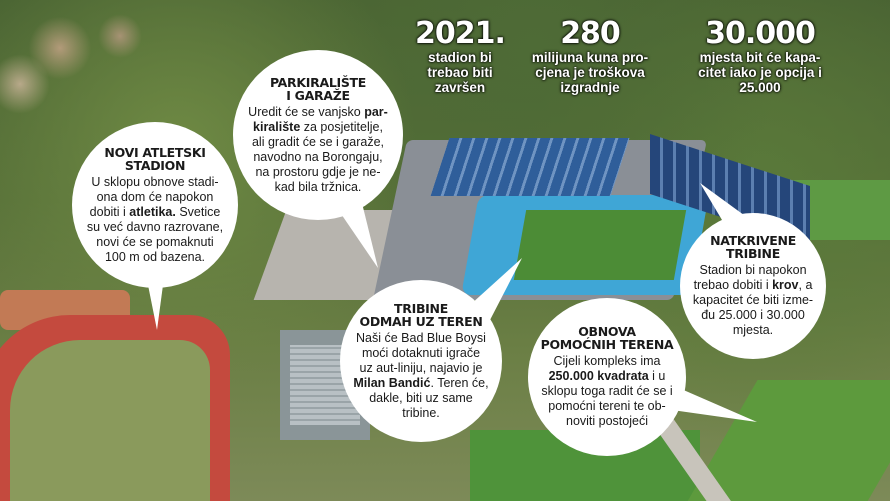 The width and height of the screenshot is (890, 501). I want to click on bubble-text: sklopu toga radit će se i, so click(607, 391).